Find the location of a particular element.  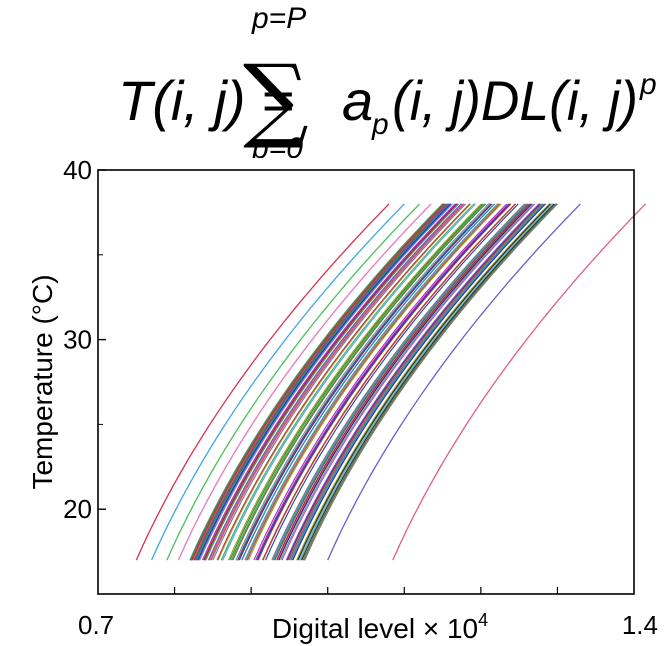

y-axis-label: Temperature (°C) is located at coordinates (42, 381).